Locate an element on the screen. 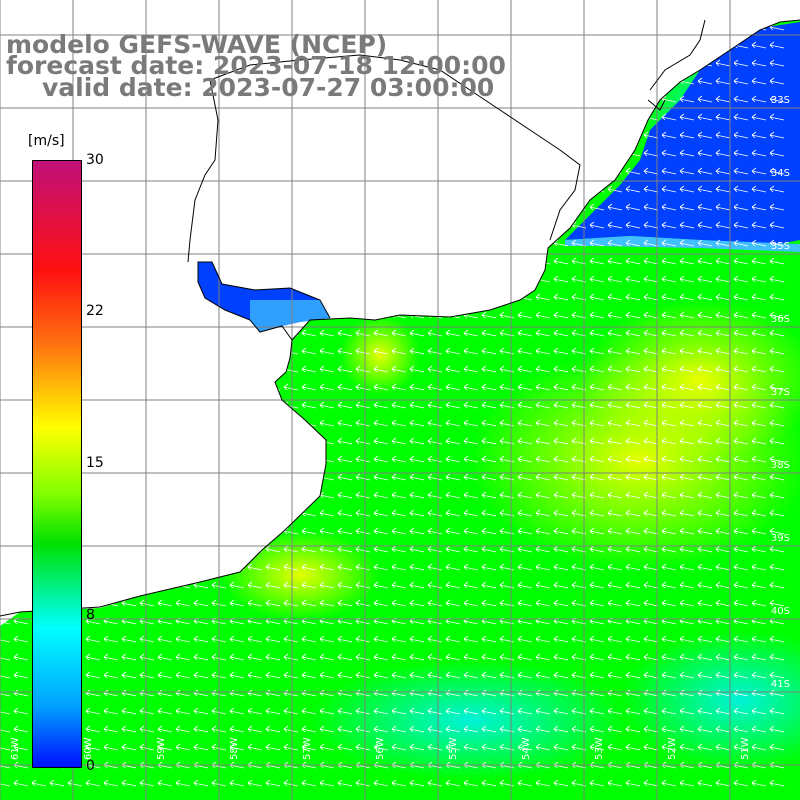  longitude-label: 51W is located at coordinates (745, 748).